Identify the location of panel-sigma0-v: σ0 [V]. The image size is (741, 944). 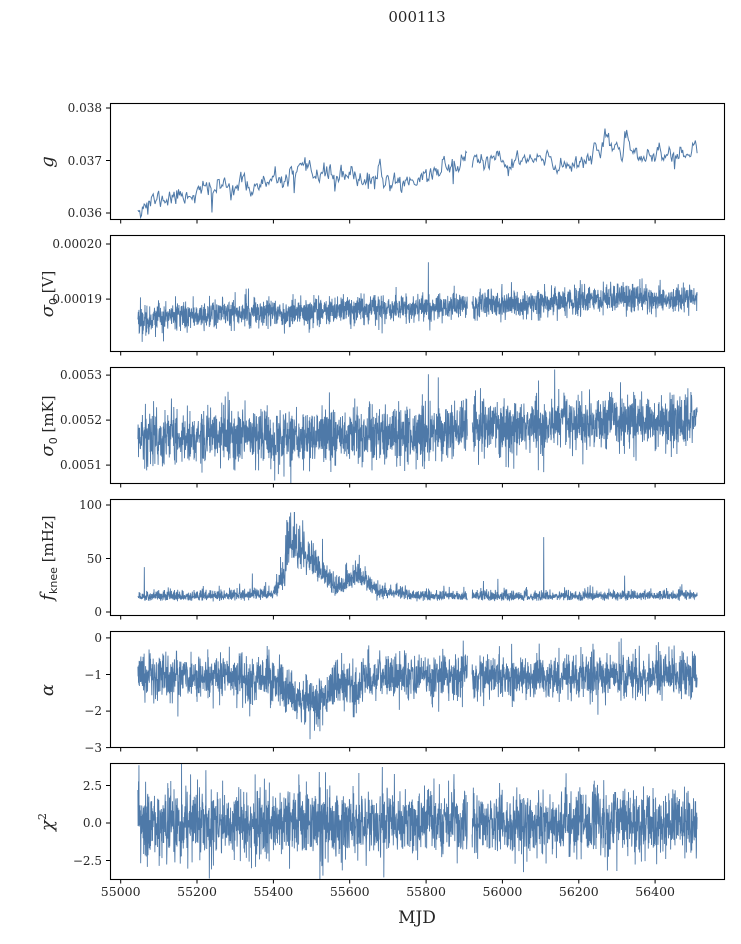
(370, 295).